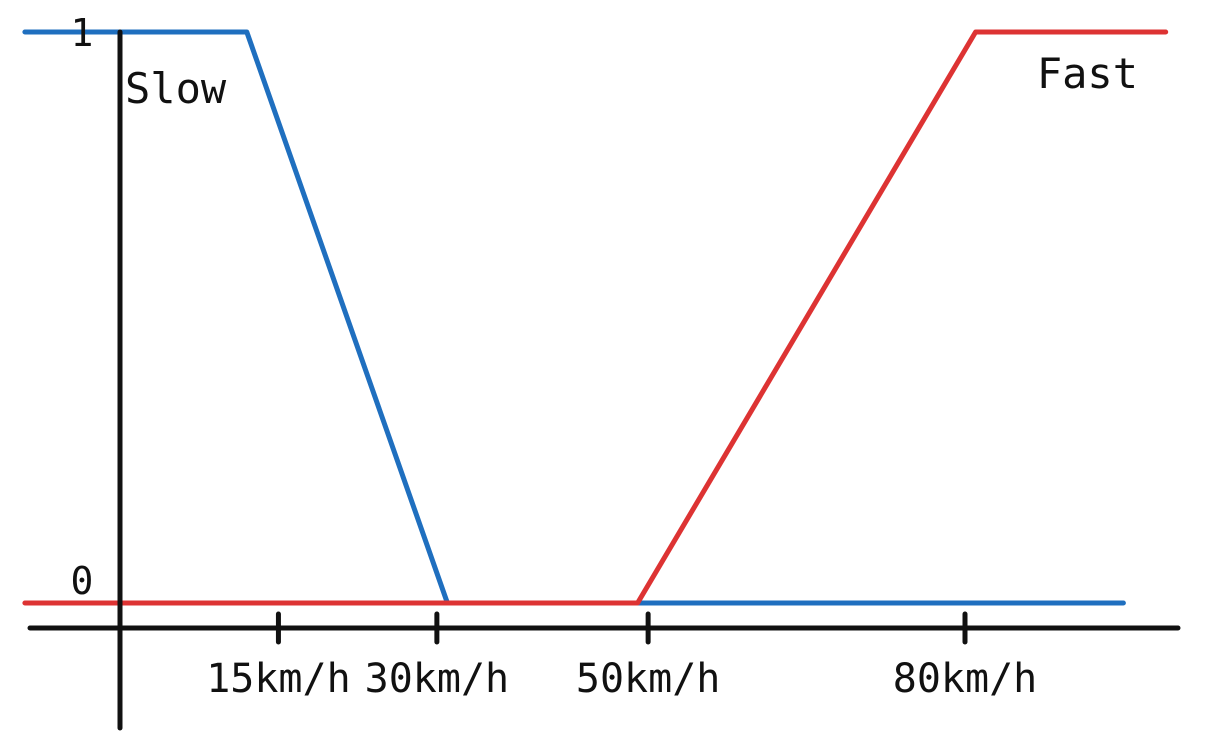 Image resolution: width=1224 pixels, height=750 pixels. I want to click on y-tick-label: 1, so click(82, 33).